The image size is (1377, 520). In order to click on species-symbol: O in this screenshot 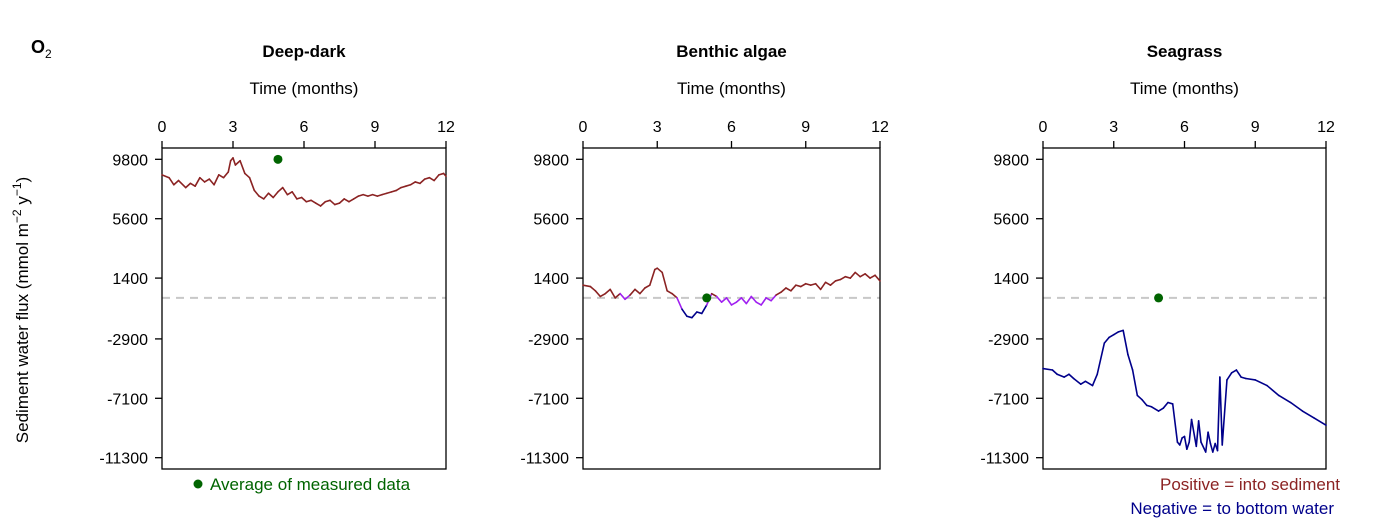, I will do `click(38, 47)`.